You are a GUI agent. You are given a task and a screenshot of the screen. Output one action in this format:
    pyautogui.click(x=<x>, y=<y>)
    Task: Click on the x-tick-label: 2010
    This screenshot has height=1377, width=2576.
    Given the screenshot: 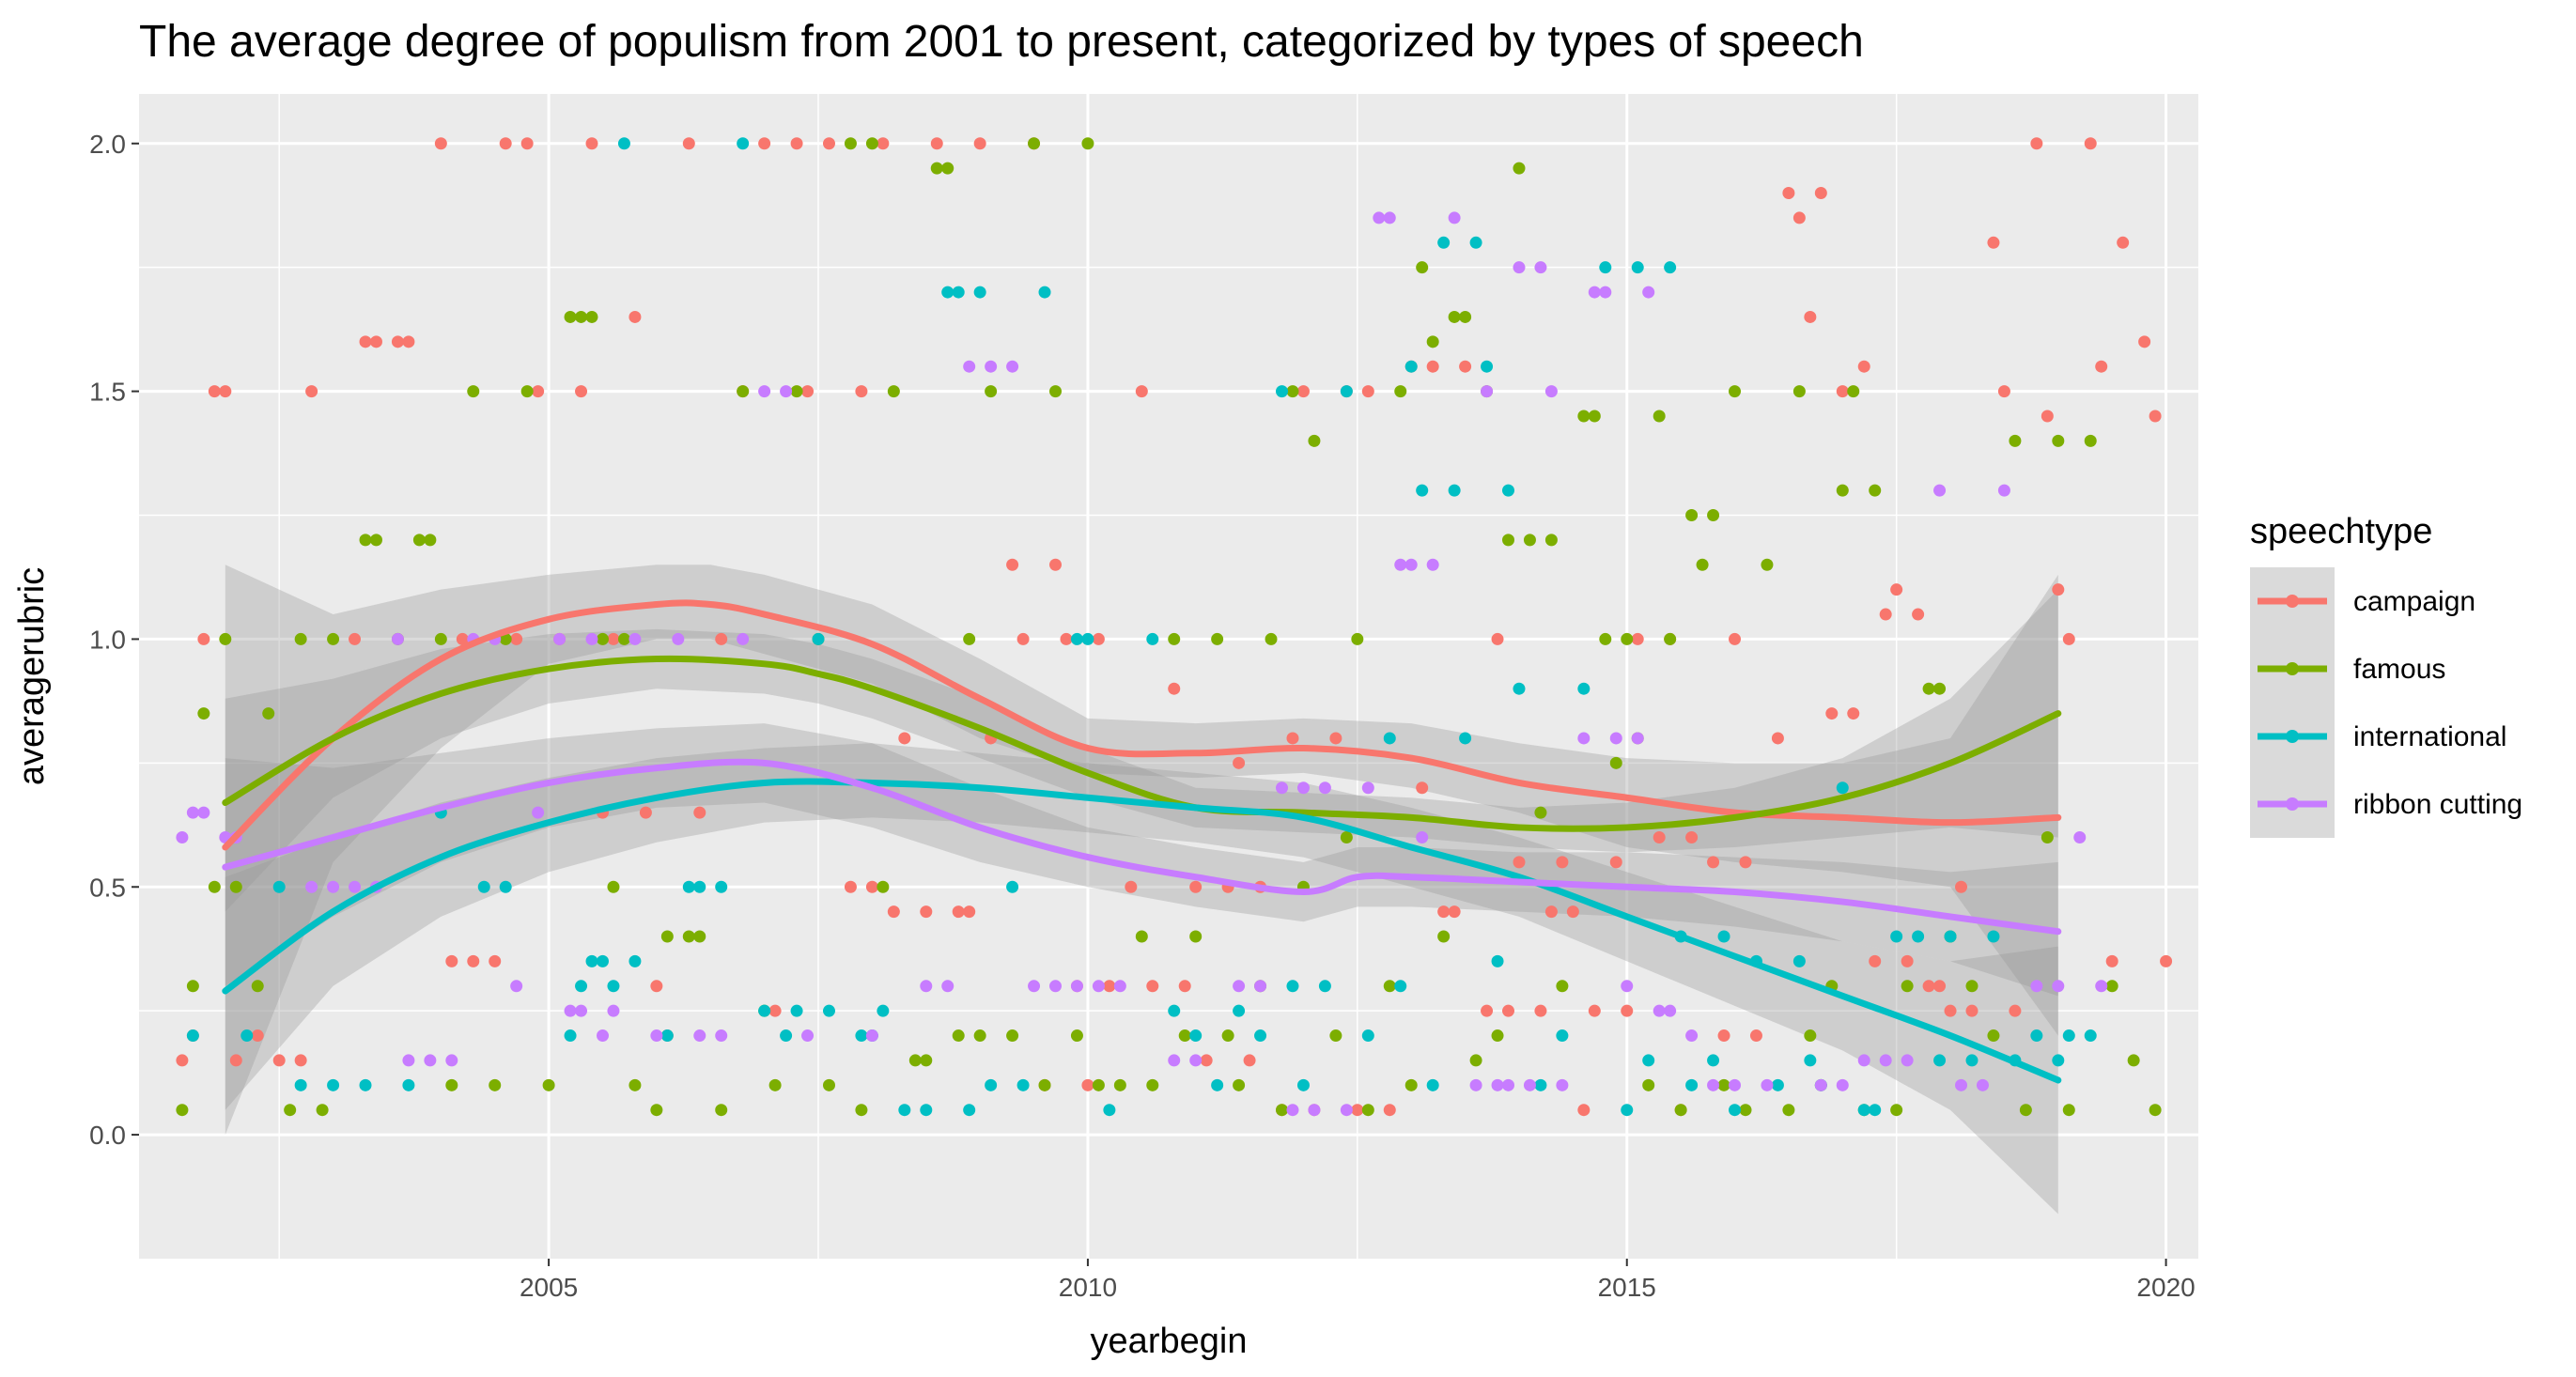 What is the action you would take?
    pyautogui.click(x=1088, y=1288)
    